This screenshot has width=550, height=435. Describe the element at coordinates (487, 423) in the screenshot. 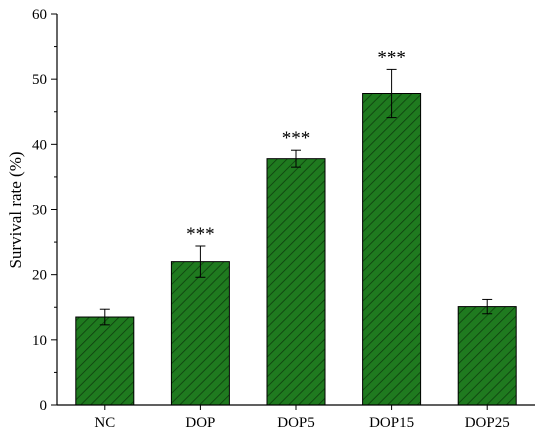

I see `x-tick-label-dop25: DOP25` at that location.